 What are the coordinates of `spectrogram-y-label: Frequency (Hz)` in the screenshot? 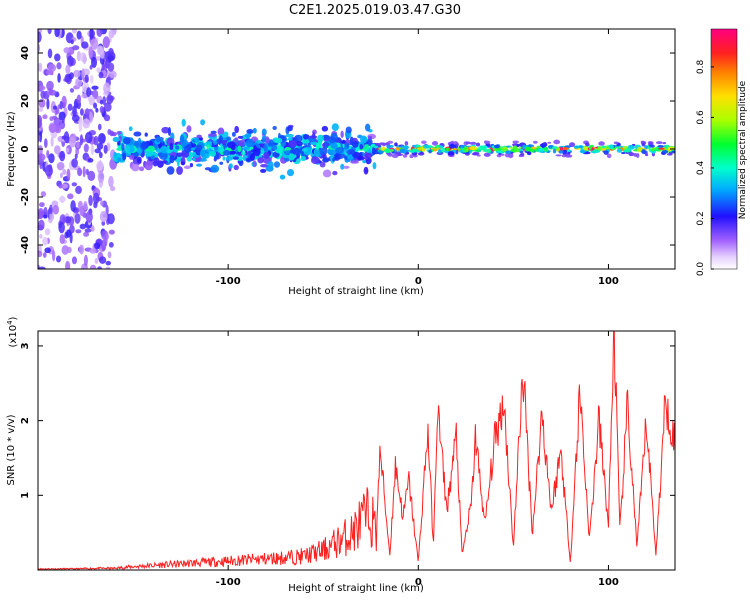 It's located at (11, 149).